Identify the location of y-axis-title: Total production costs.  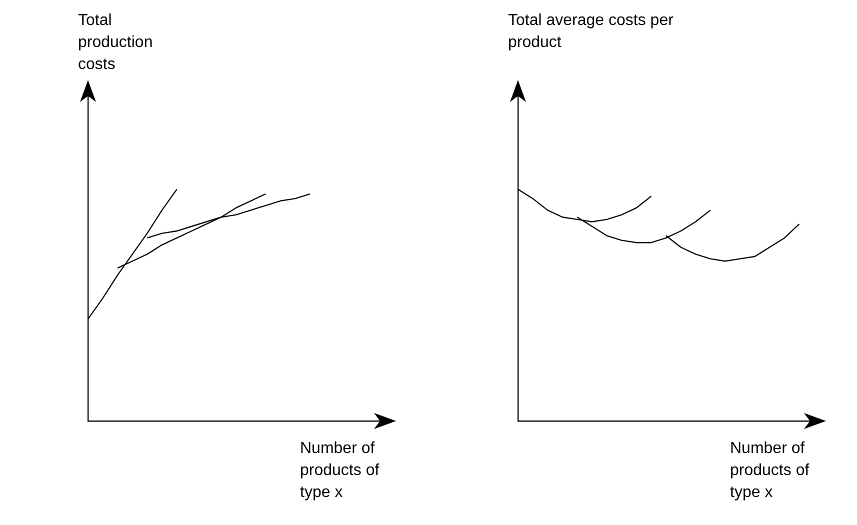
(116, 43).